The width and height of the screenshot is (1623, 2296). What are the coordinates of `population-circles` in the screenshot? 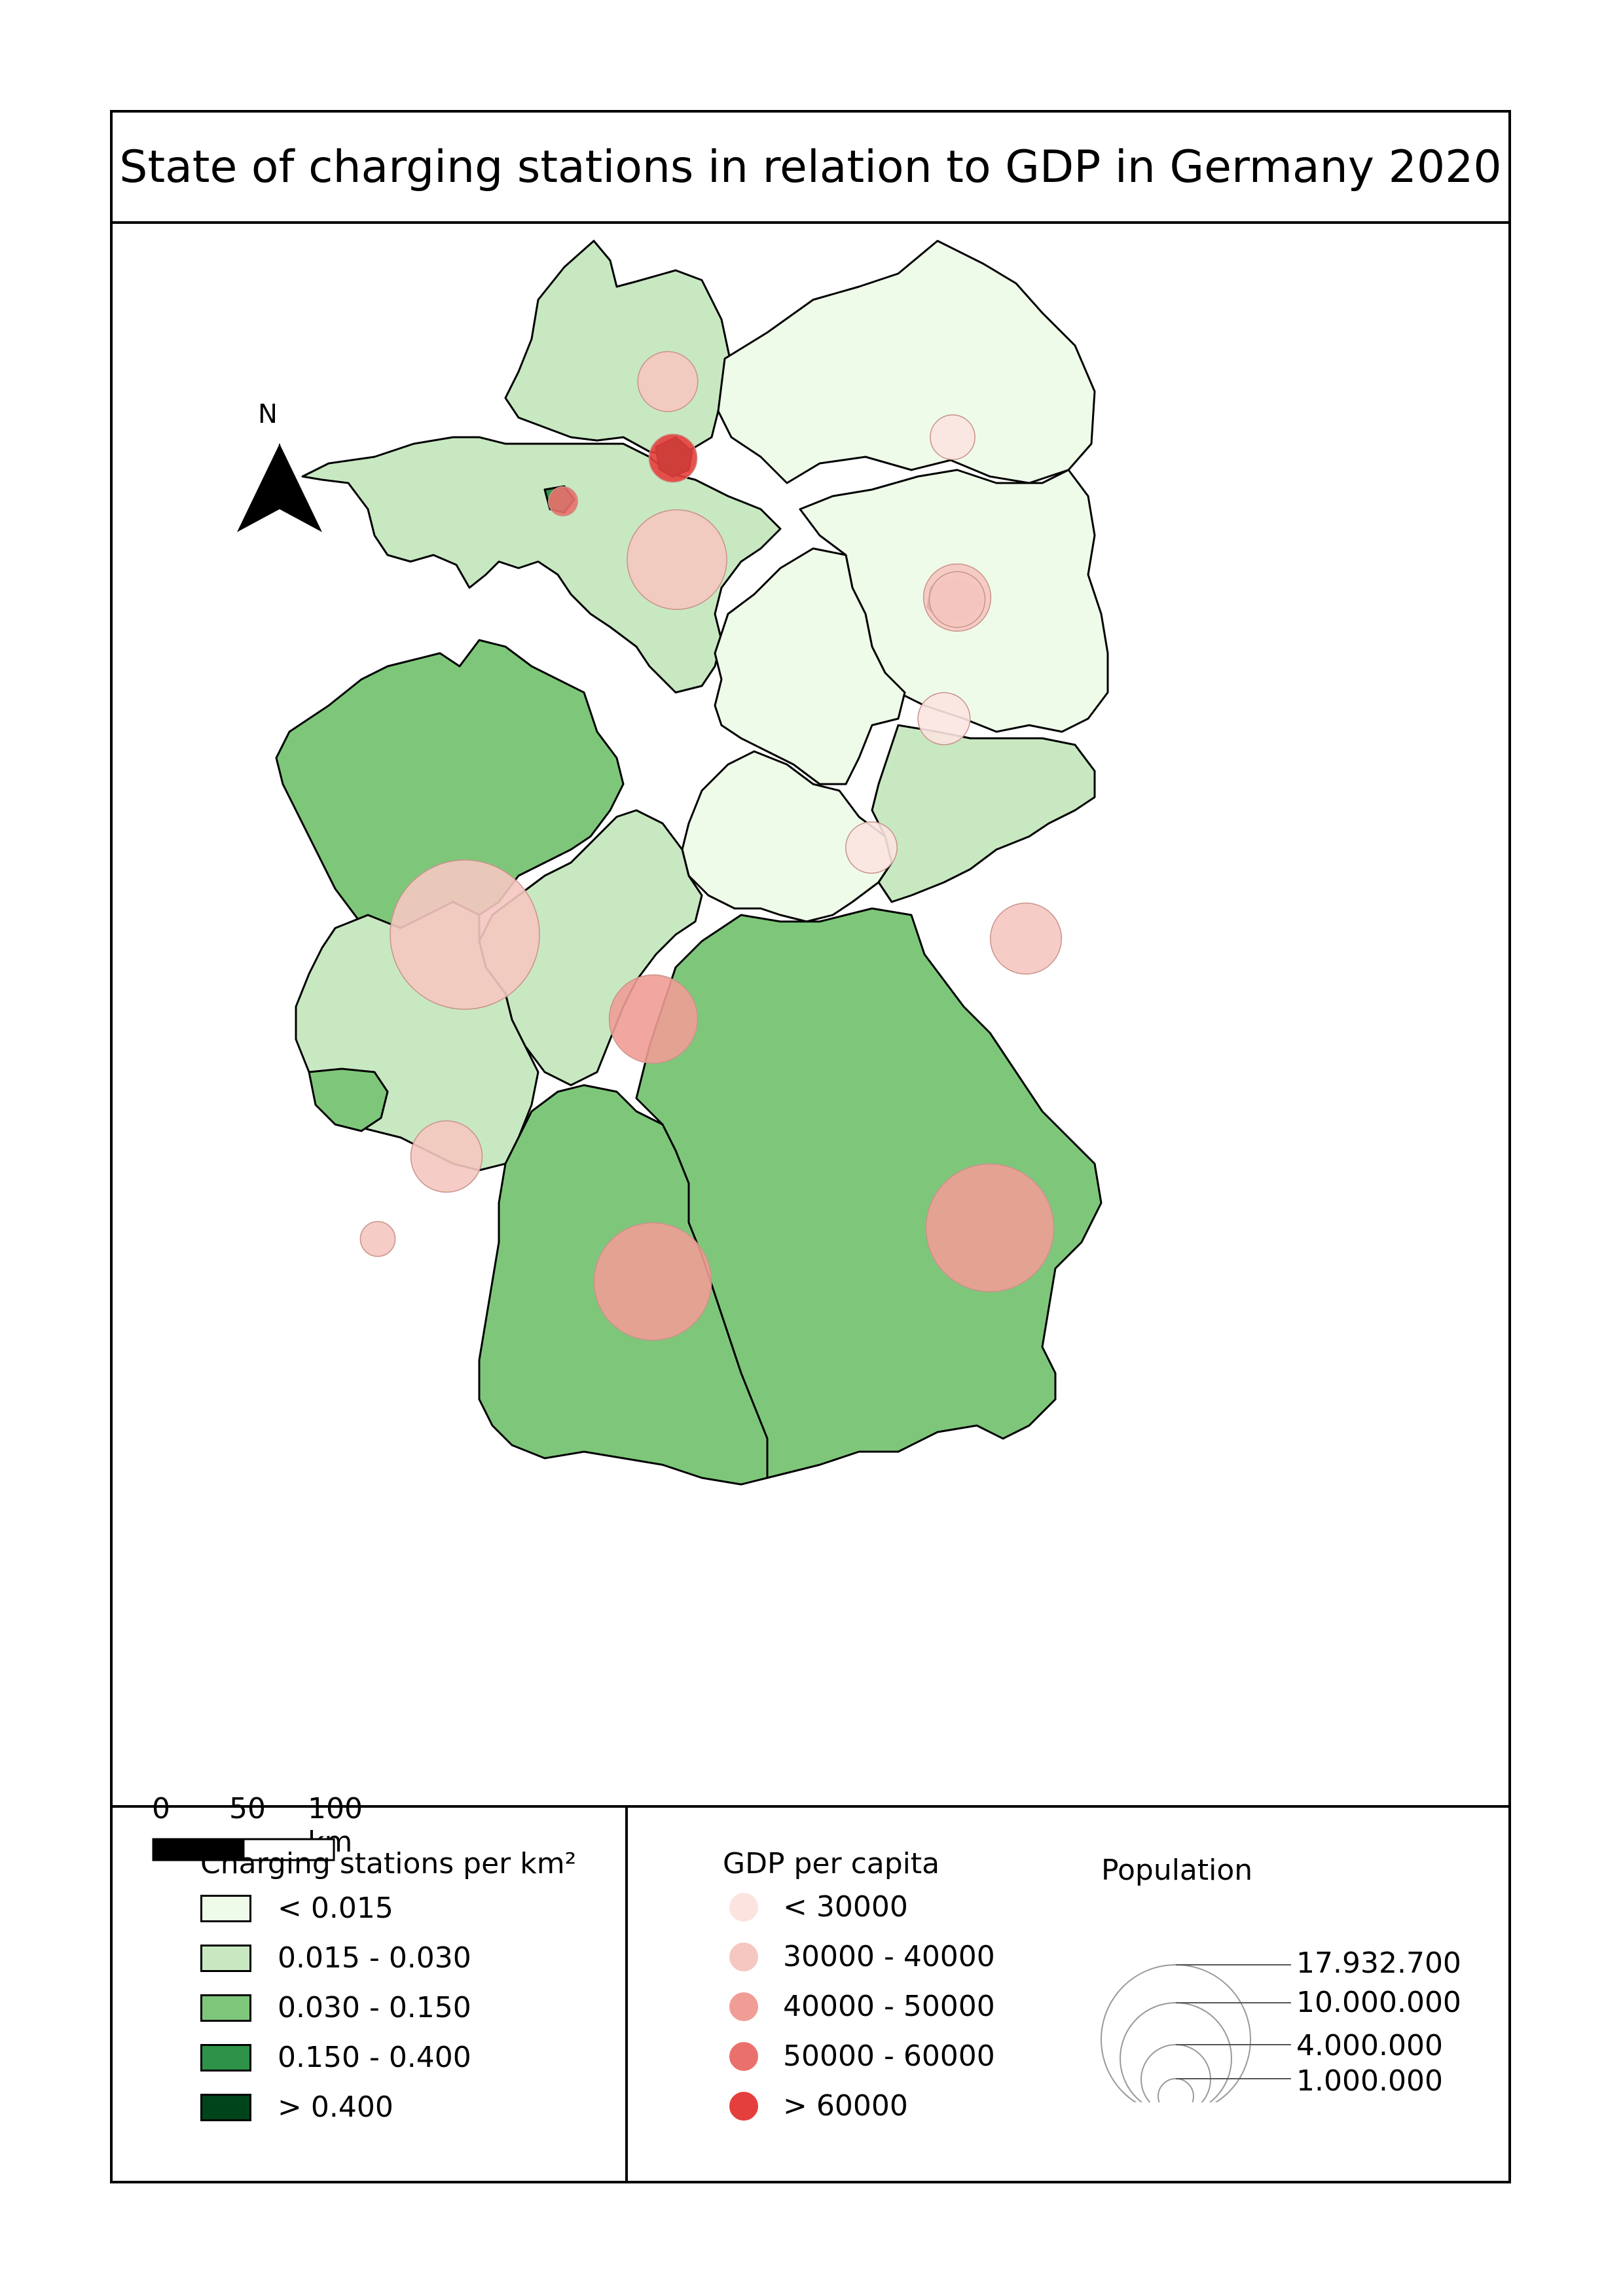 It's located at (1196, 2033).